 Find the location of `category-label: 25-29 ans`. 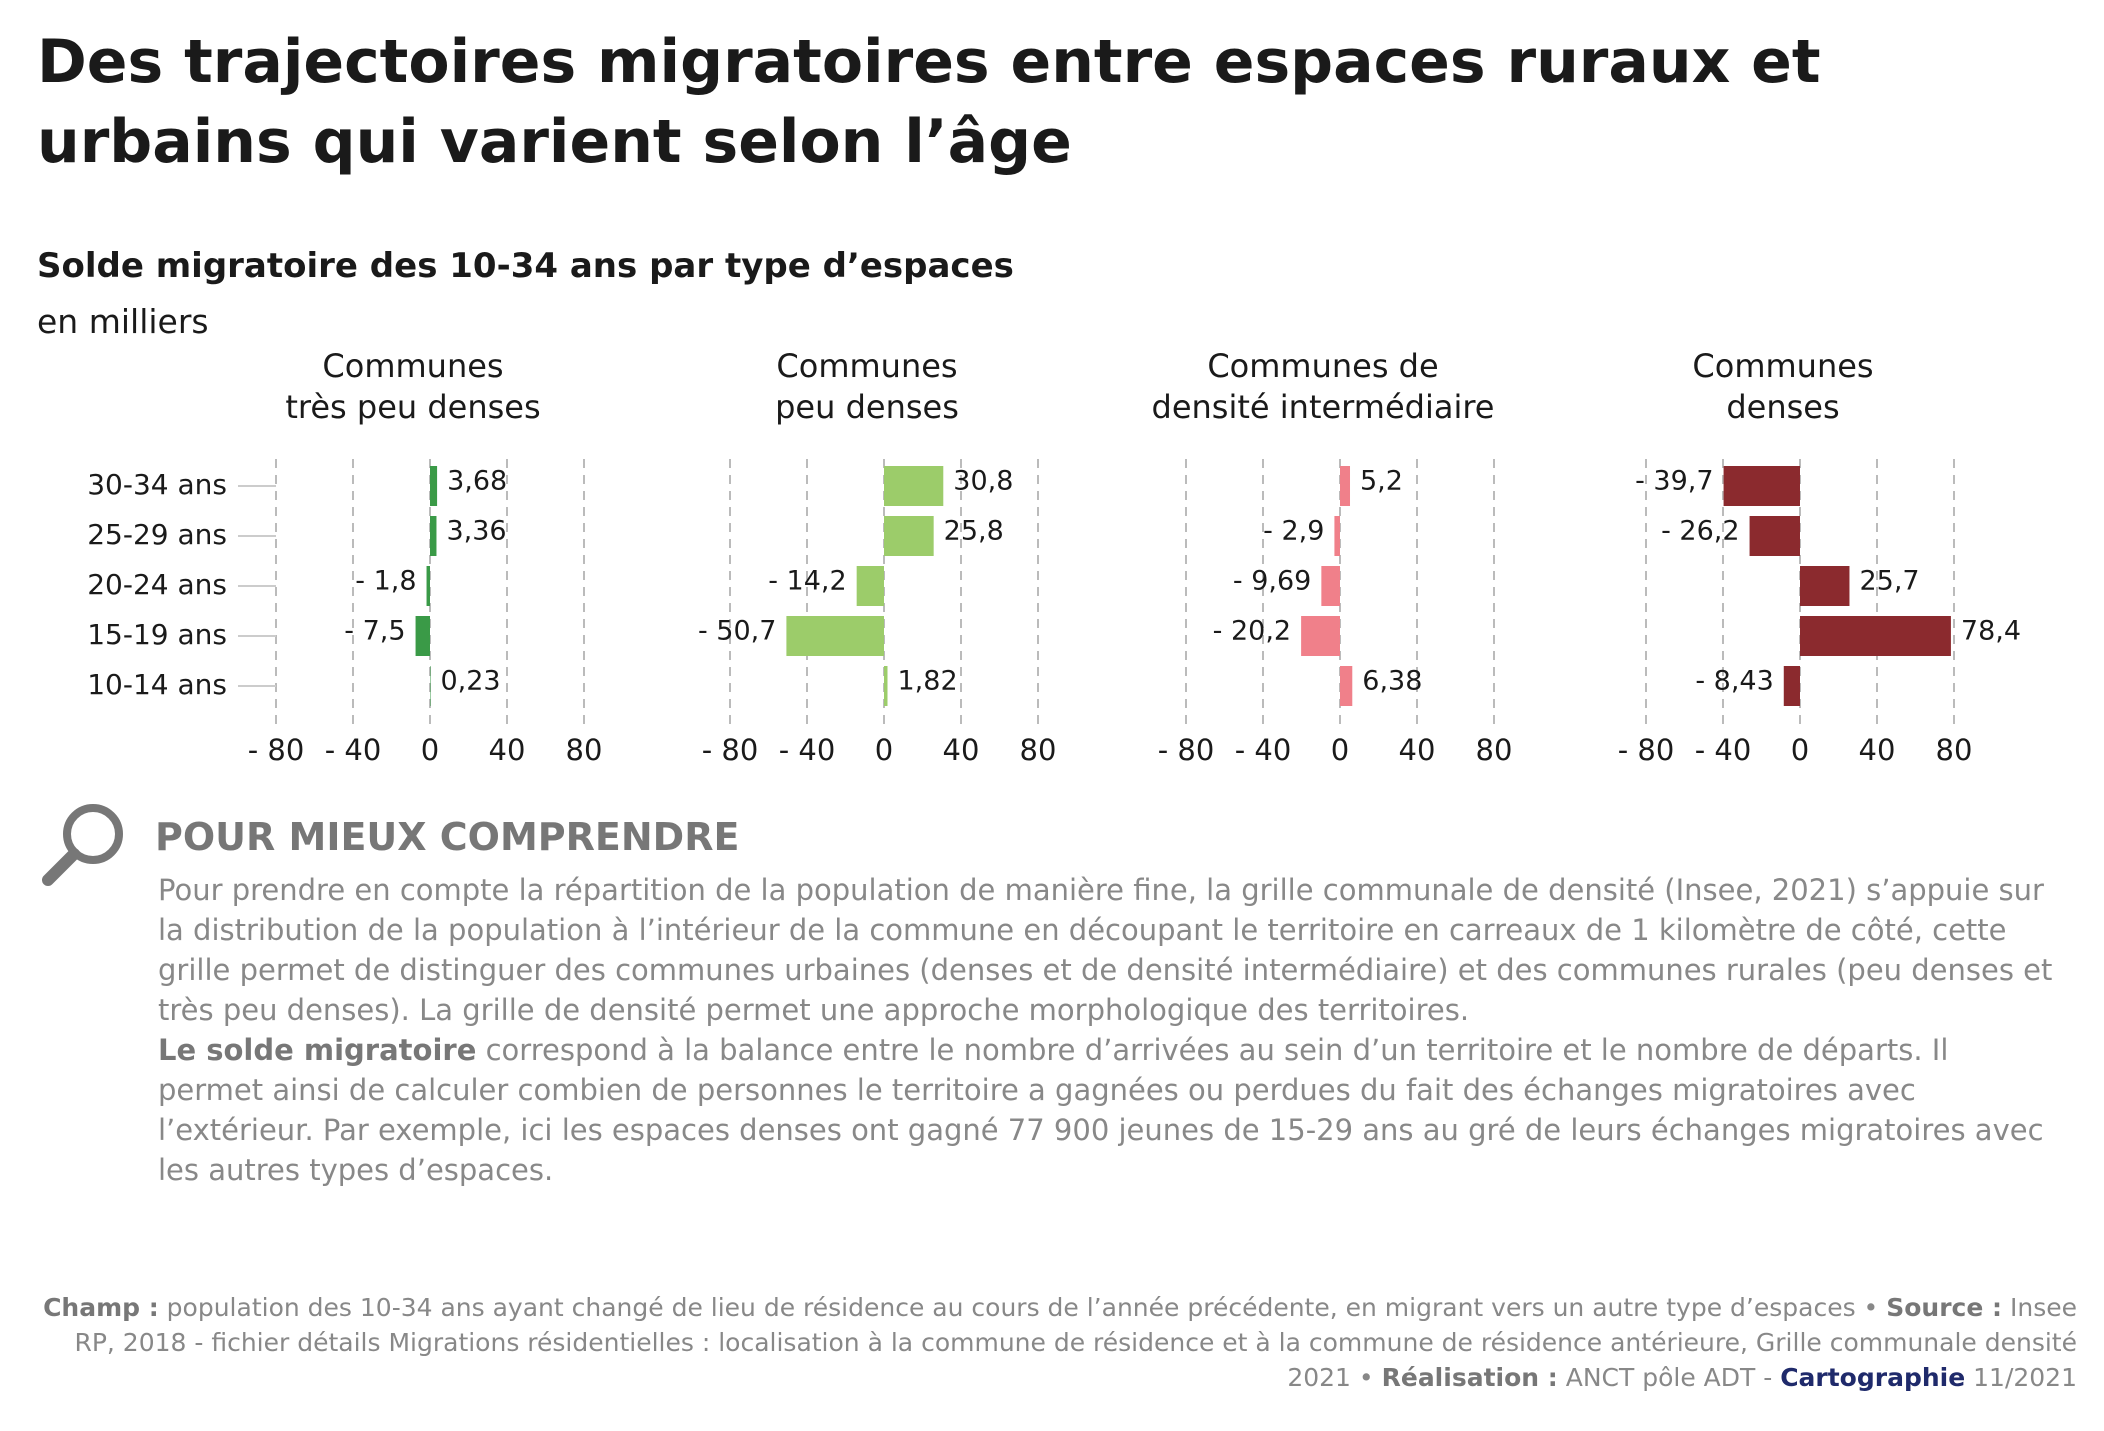

category-label: 25-29 ans is located at coordinates (157, 534).